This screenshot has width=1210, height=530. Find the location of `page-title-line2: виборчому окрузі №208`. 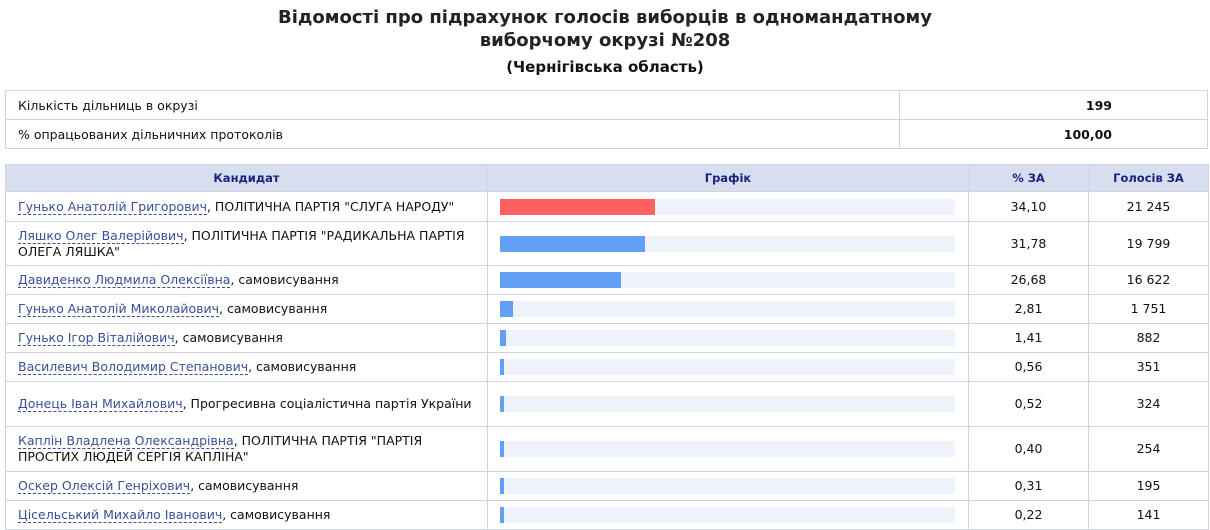

page-title-line2: виборчому окрузі №208 is located at coordinates (605, 40).